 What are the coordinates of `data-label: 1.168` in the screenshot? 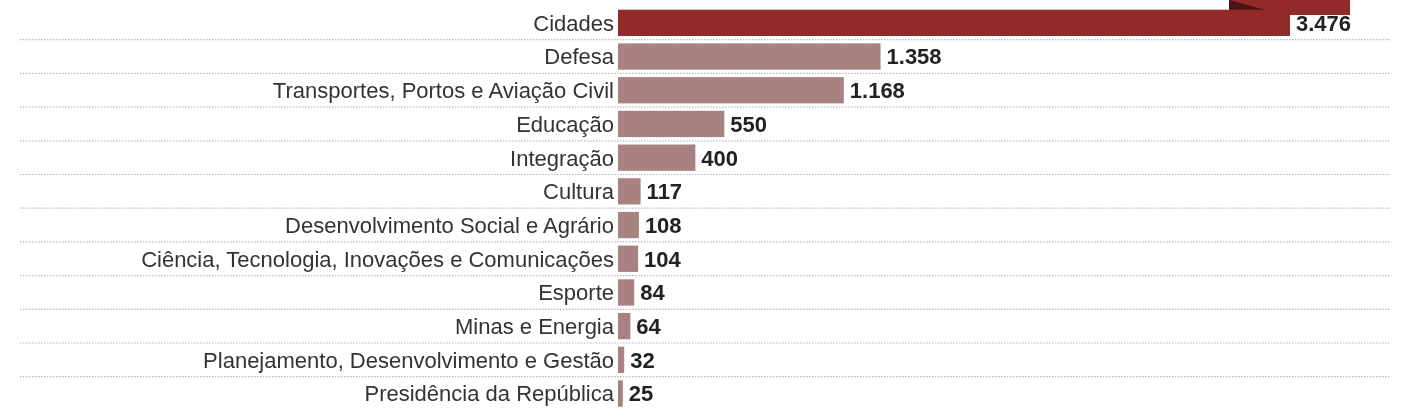 It's located at (877, 91).